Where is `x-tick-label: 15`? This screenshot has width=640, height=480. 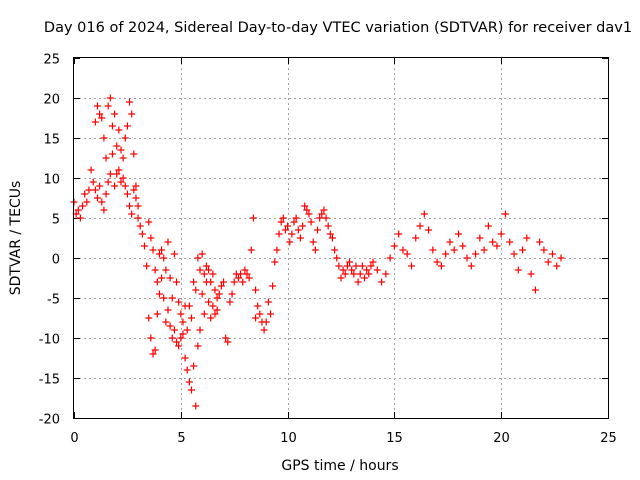
x-tick-label: 15 is located at coordinates (394, 438).